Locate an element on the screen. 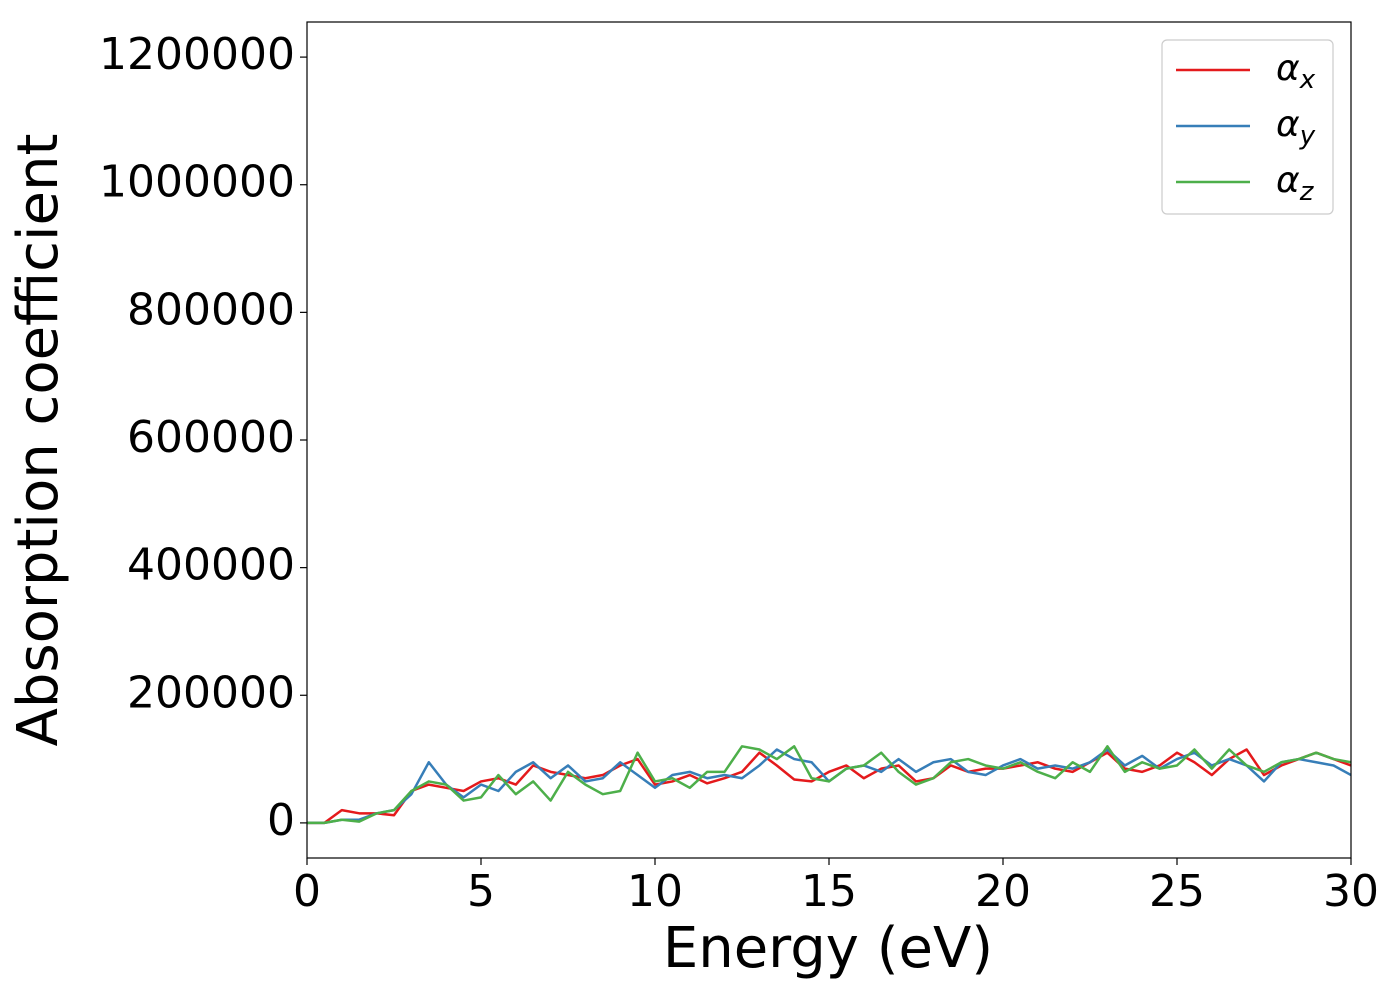 This screenshot has width=1400, height=1000. y-tick-label: 600000 is located at coordinates (211, 437).